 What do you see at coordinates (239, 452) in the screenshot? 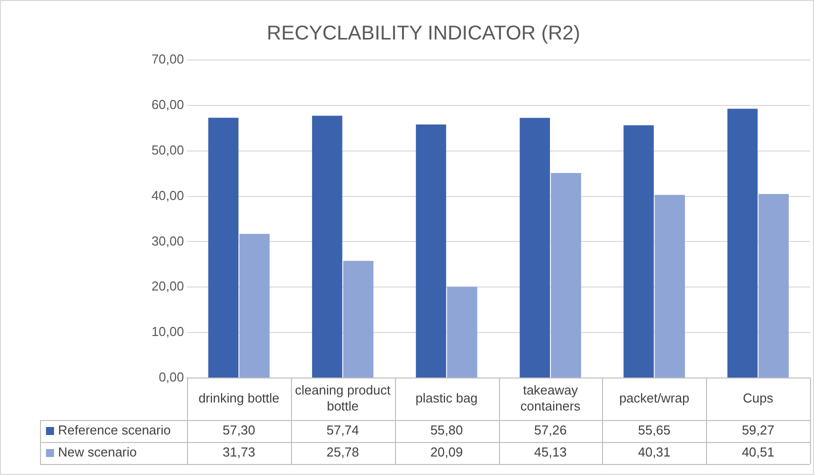
I see `data-label: 31,73` at bounding box center [239, 452].